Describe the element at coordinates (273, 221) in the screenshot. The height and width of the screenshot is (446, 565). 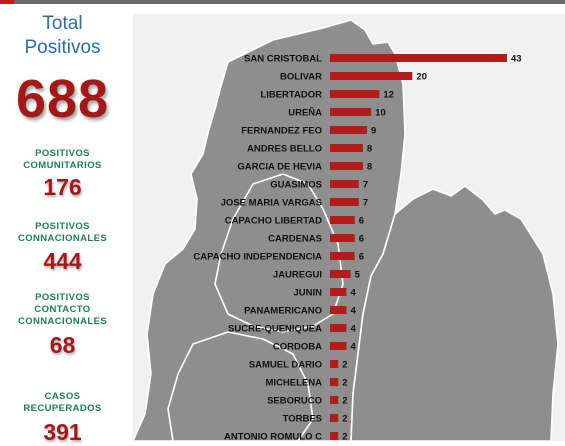
I see `bar-label-capacho-libertad: CAPACHO LIBERTAD` at that location.